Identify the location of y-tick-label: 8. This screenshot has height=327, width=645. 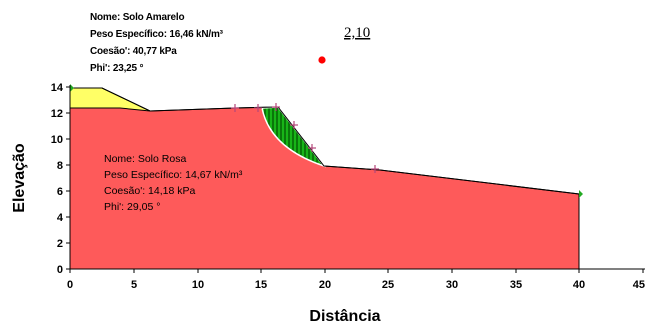
(60, 166).